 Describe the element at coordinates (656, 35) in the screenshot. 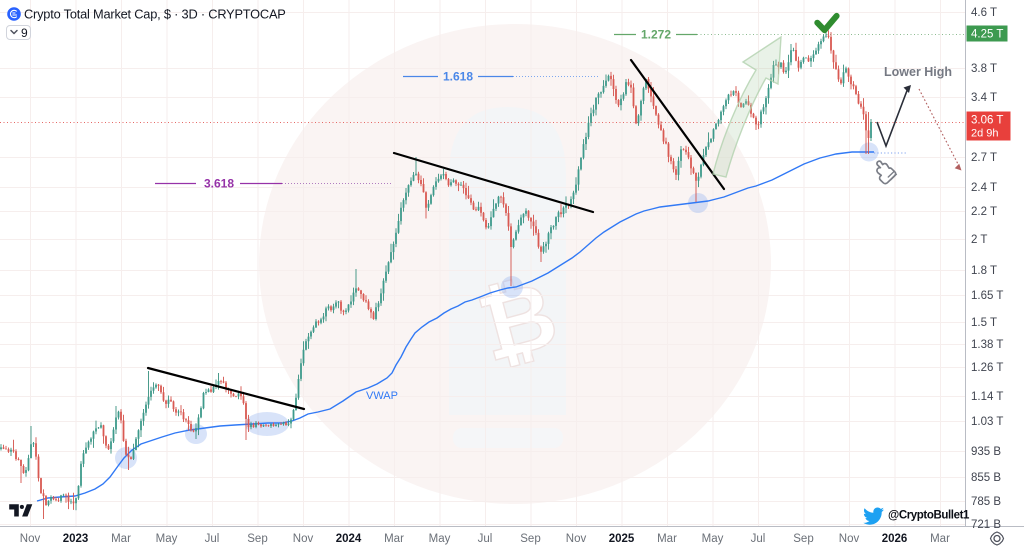

I see `svg-text: 1.272` at that location.